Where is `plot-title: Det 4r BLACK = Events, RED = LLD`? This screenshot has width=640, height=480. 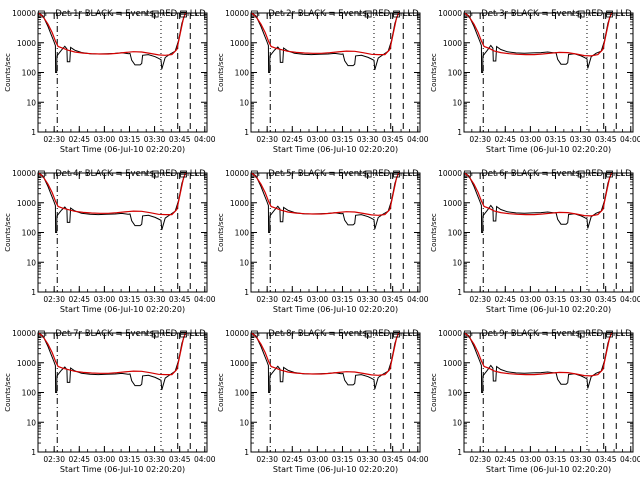 plot-title: Det 4r BLACK = Events, RED = LLD is located at coordinates (130, 174).